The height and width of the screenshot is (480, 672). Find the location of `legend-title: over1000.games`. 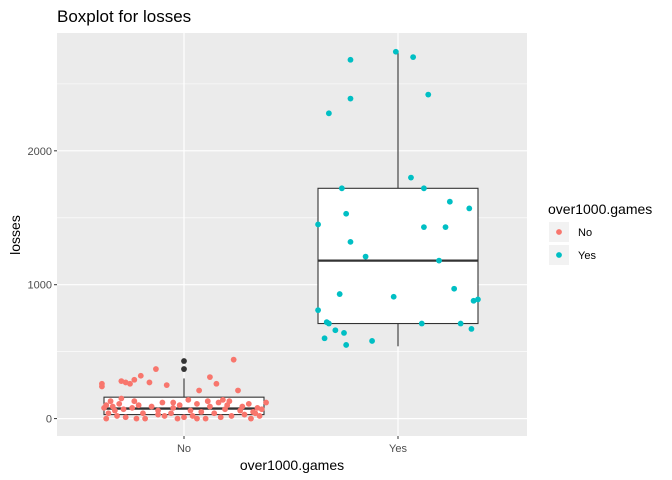

legend-title: over1000.games is located at coordinates (600, 209).